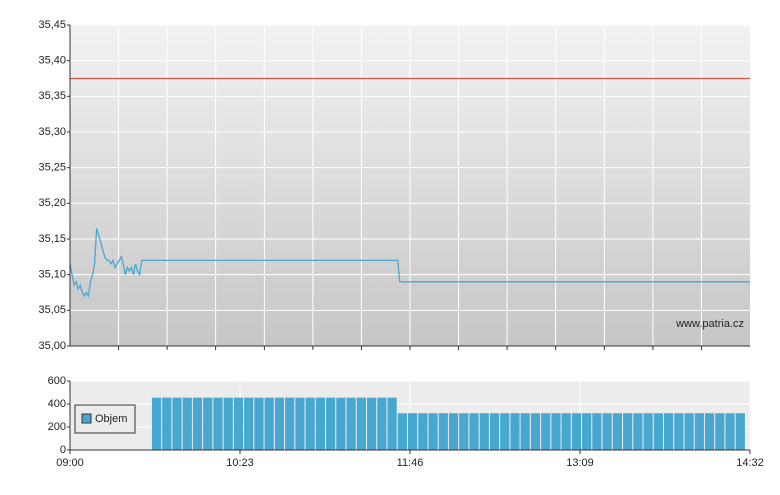 The image size is (780, 495). What do you see at coordinates (57, 404) in the screenshot?
I see `y-tick-label: 400` at bounding box center [57, 404].